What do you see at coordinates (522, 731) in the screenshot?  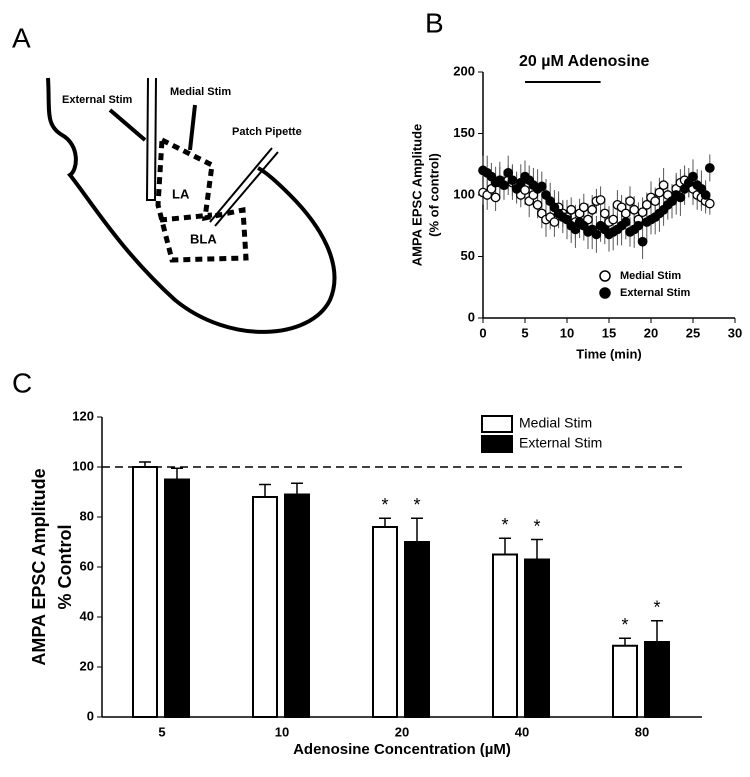 I see `x-tick-label: 40` at bounding box center [522, 731].